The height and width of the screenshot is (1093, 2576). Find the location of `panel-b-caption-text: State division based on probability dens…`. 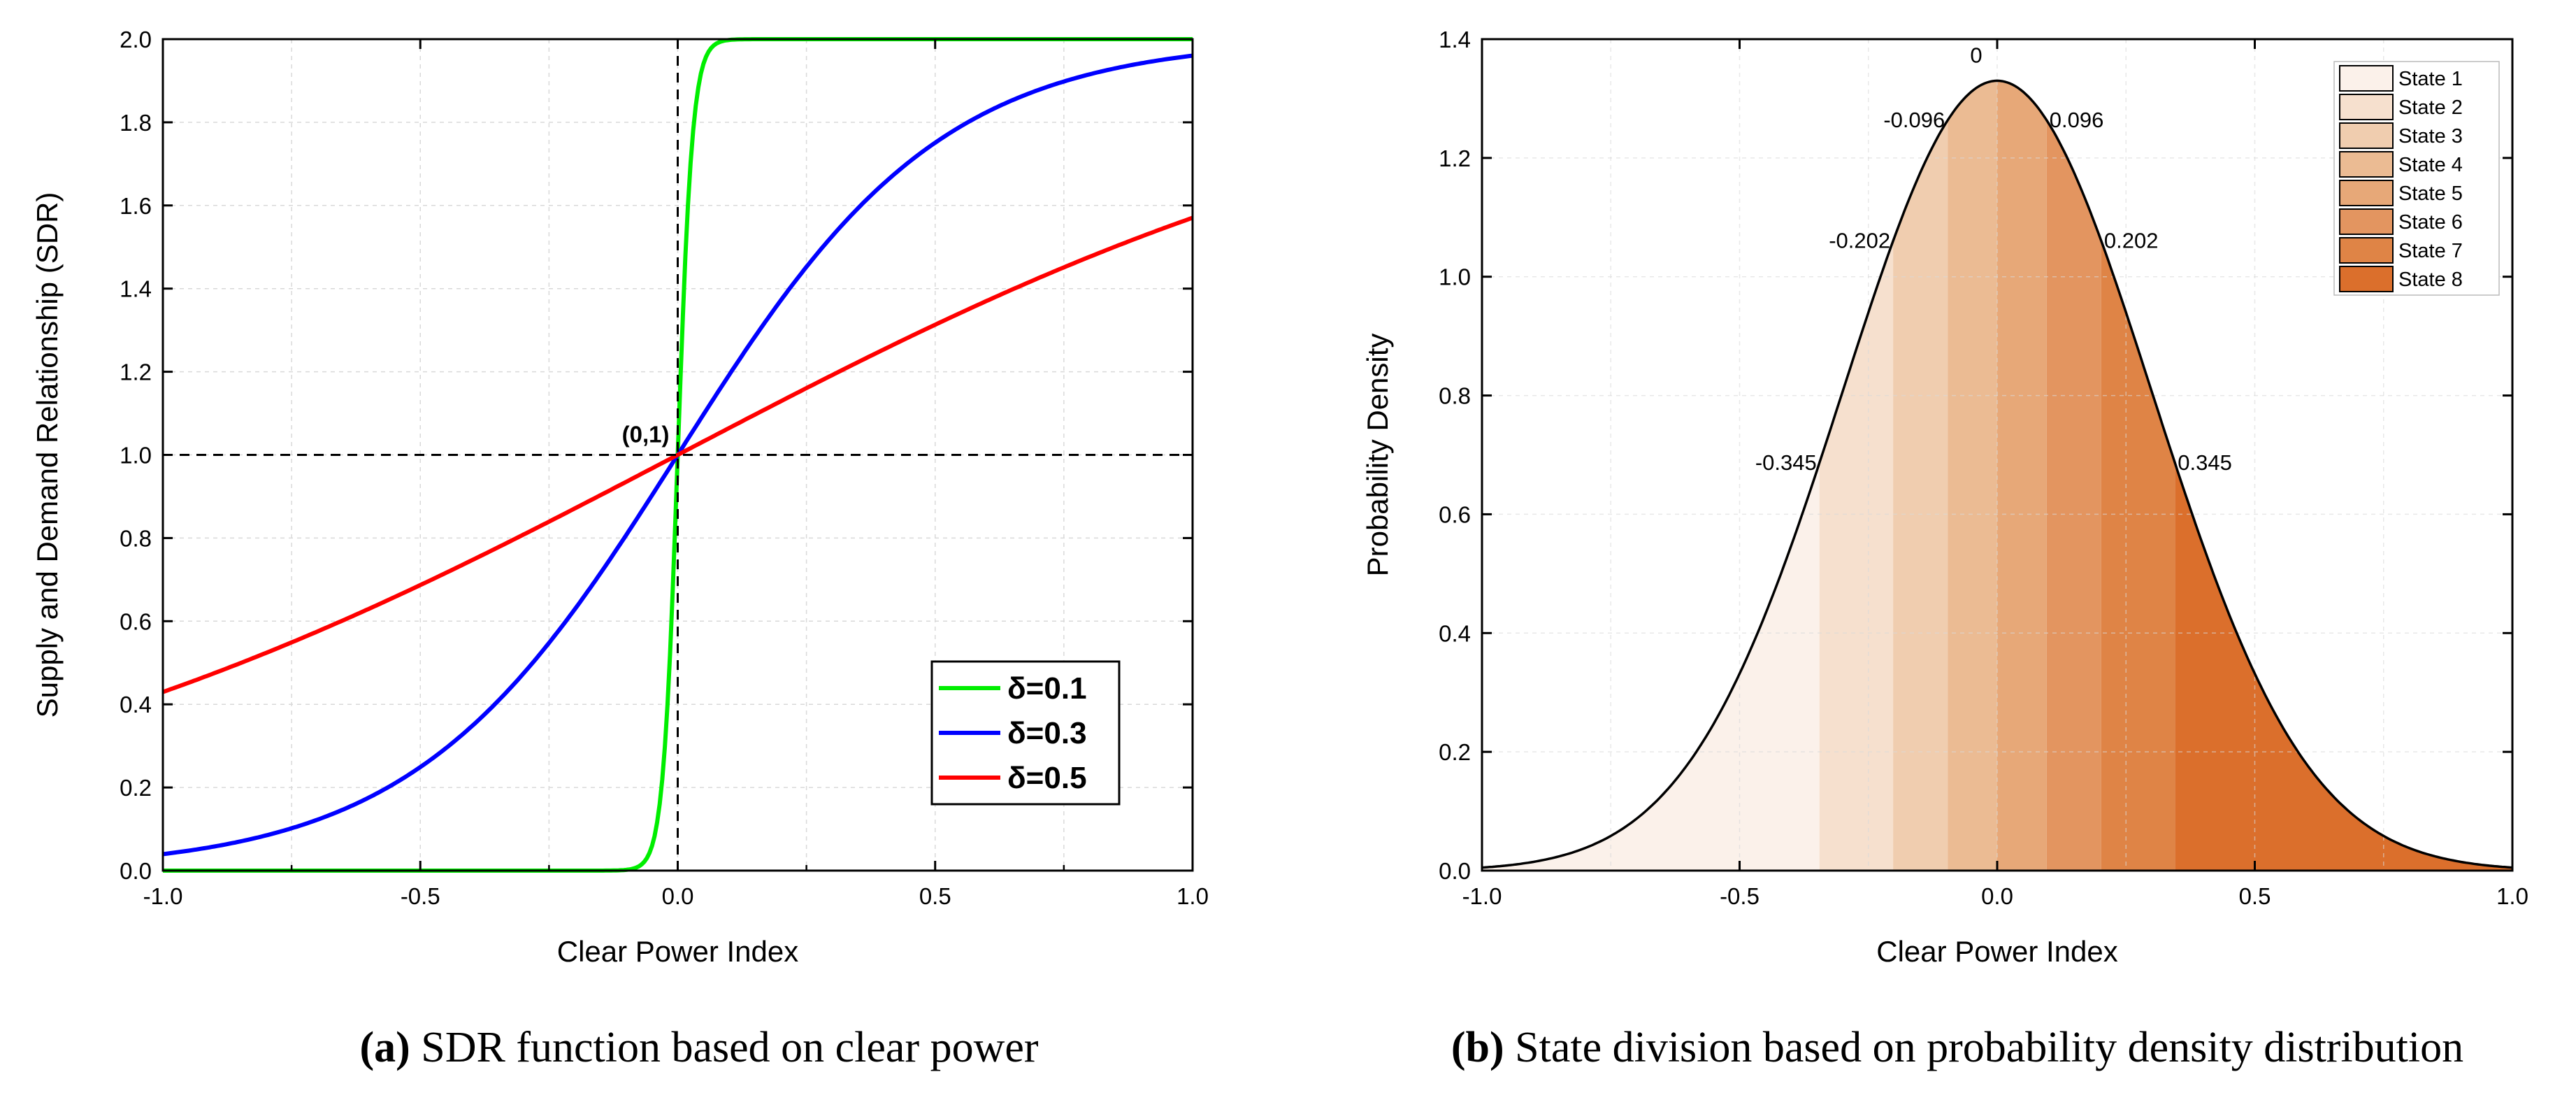

panel-b-caption-text: State division based on probability dens… is located at coordinates (1984, 1047).